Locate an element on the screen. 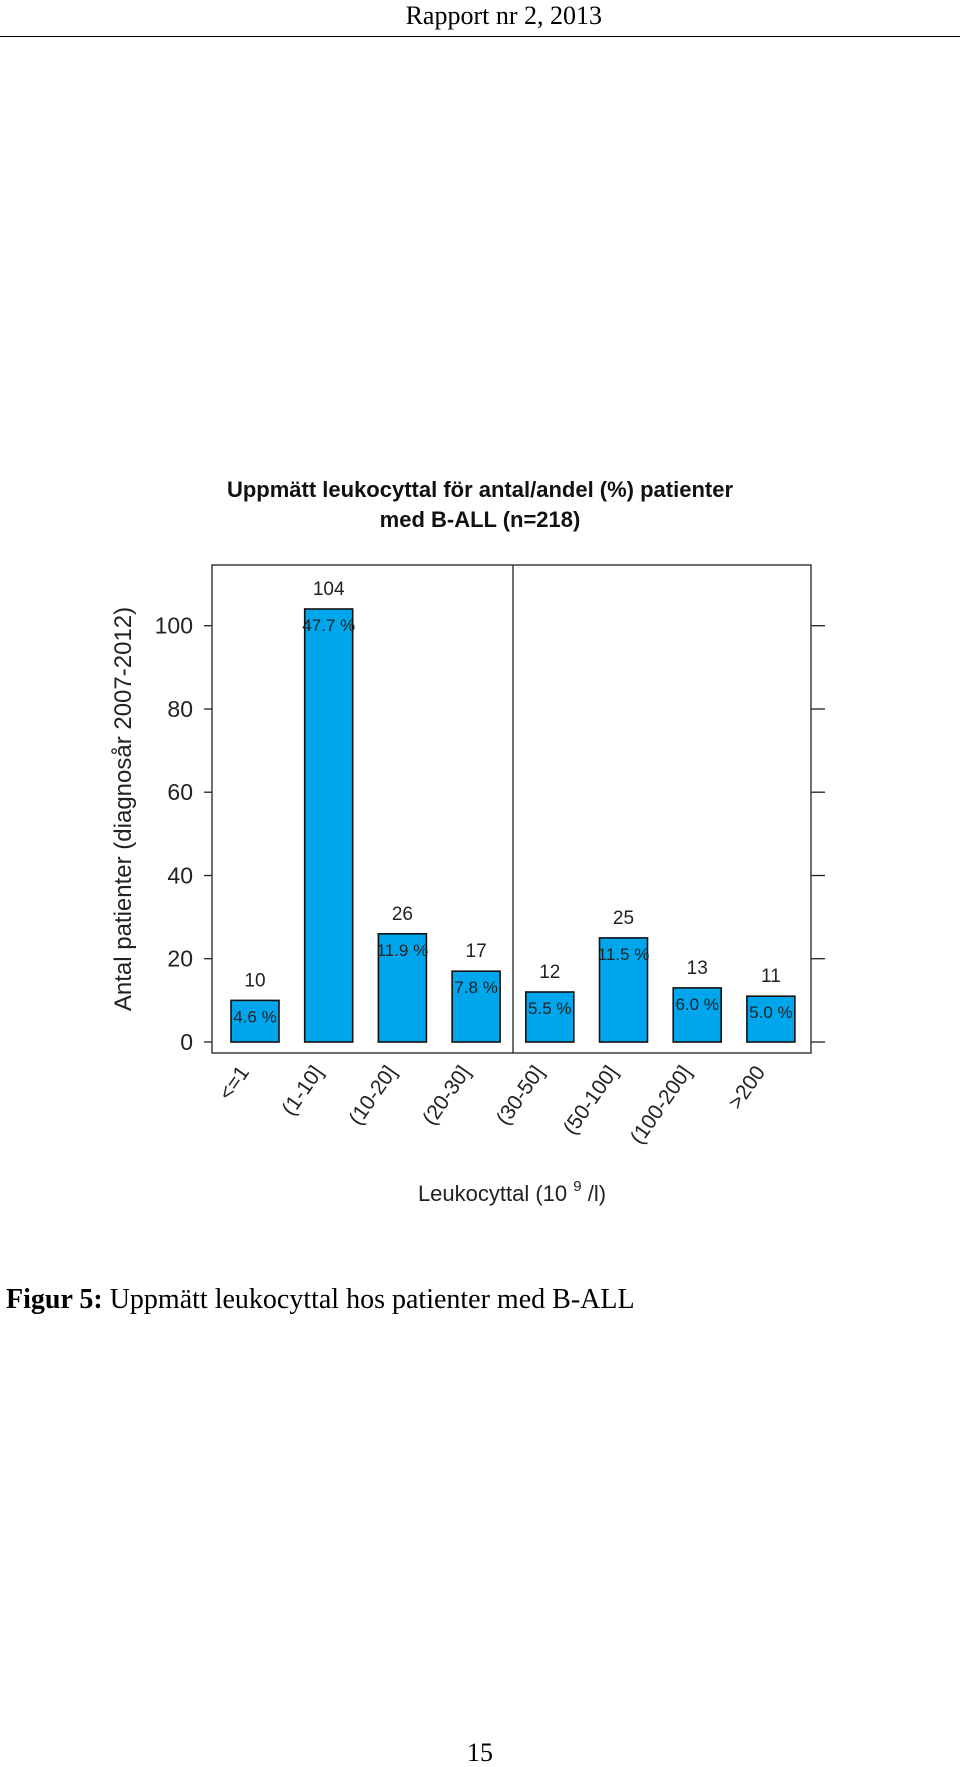 This screenshot has width=960, height=1767. bar-percent-label: 5.0 % is located at coordinates (770, 1012).